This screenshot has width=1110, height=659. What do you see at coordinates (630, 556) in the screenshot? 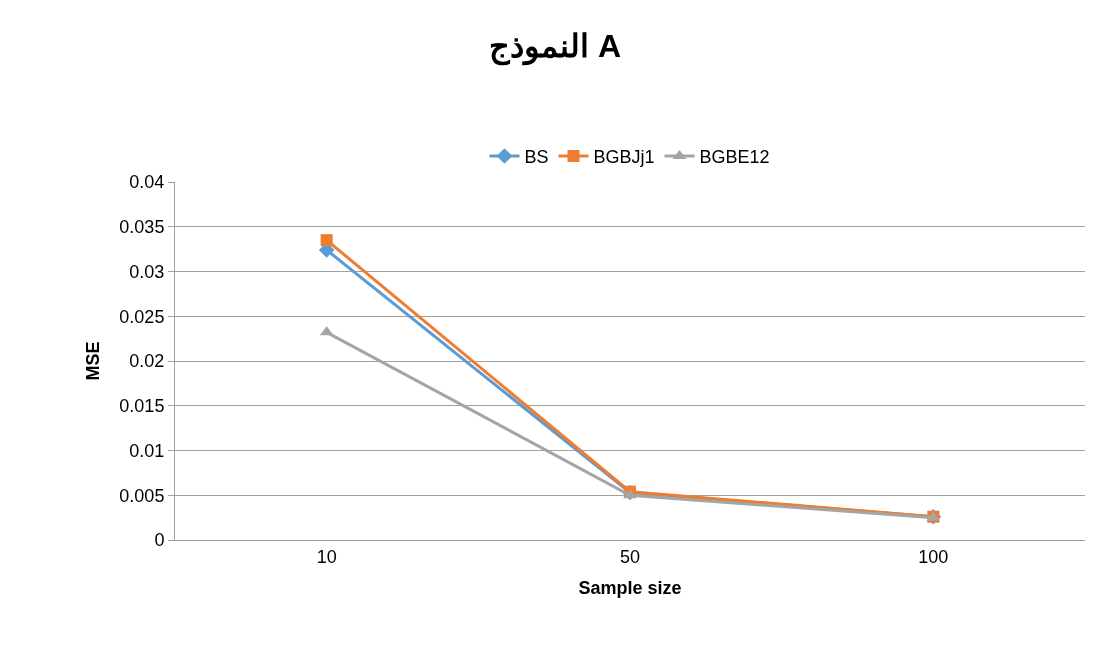
I see `x-tick-label: 50` at bounding box center [630, 556].